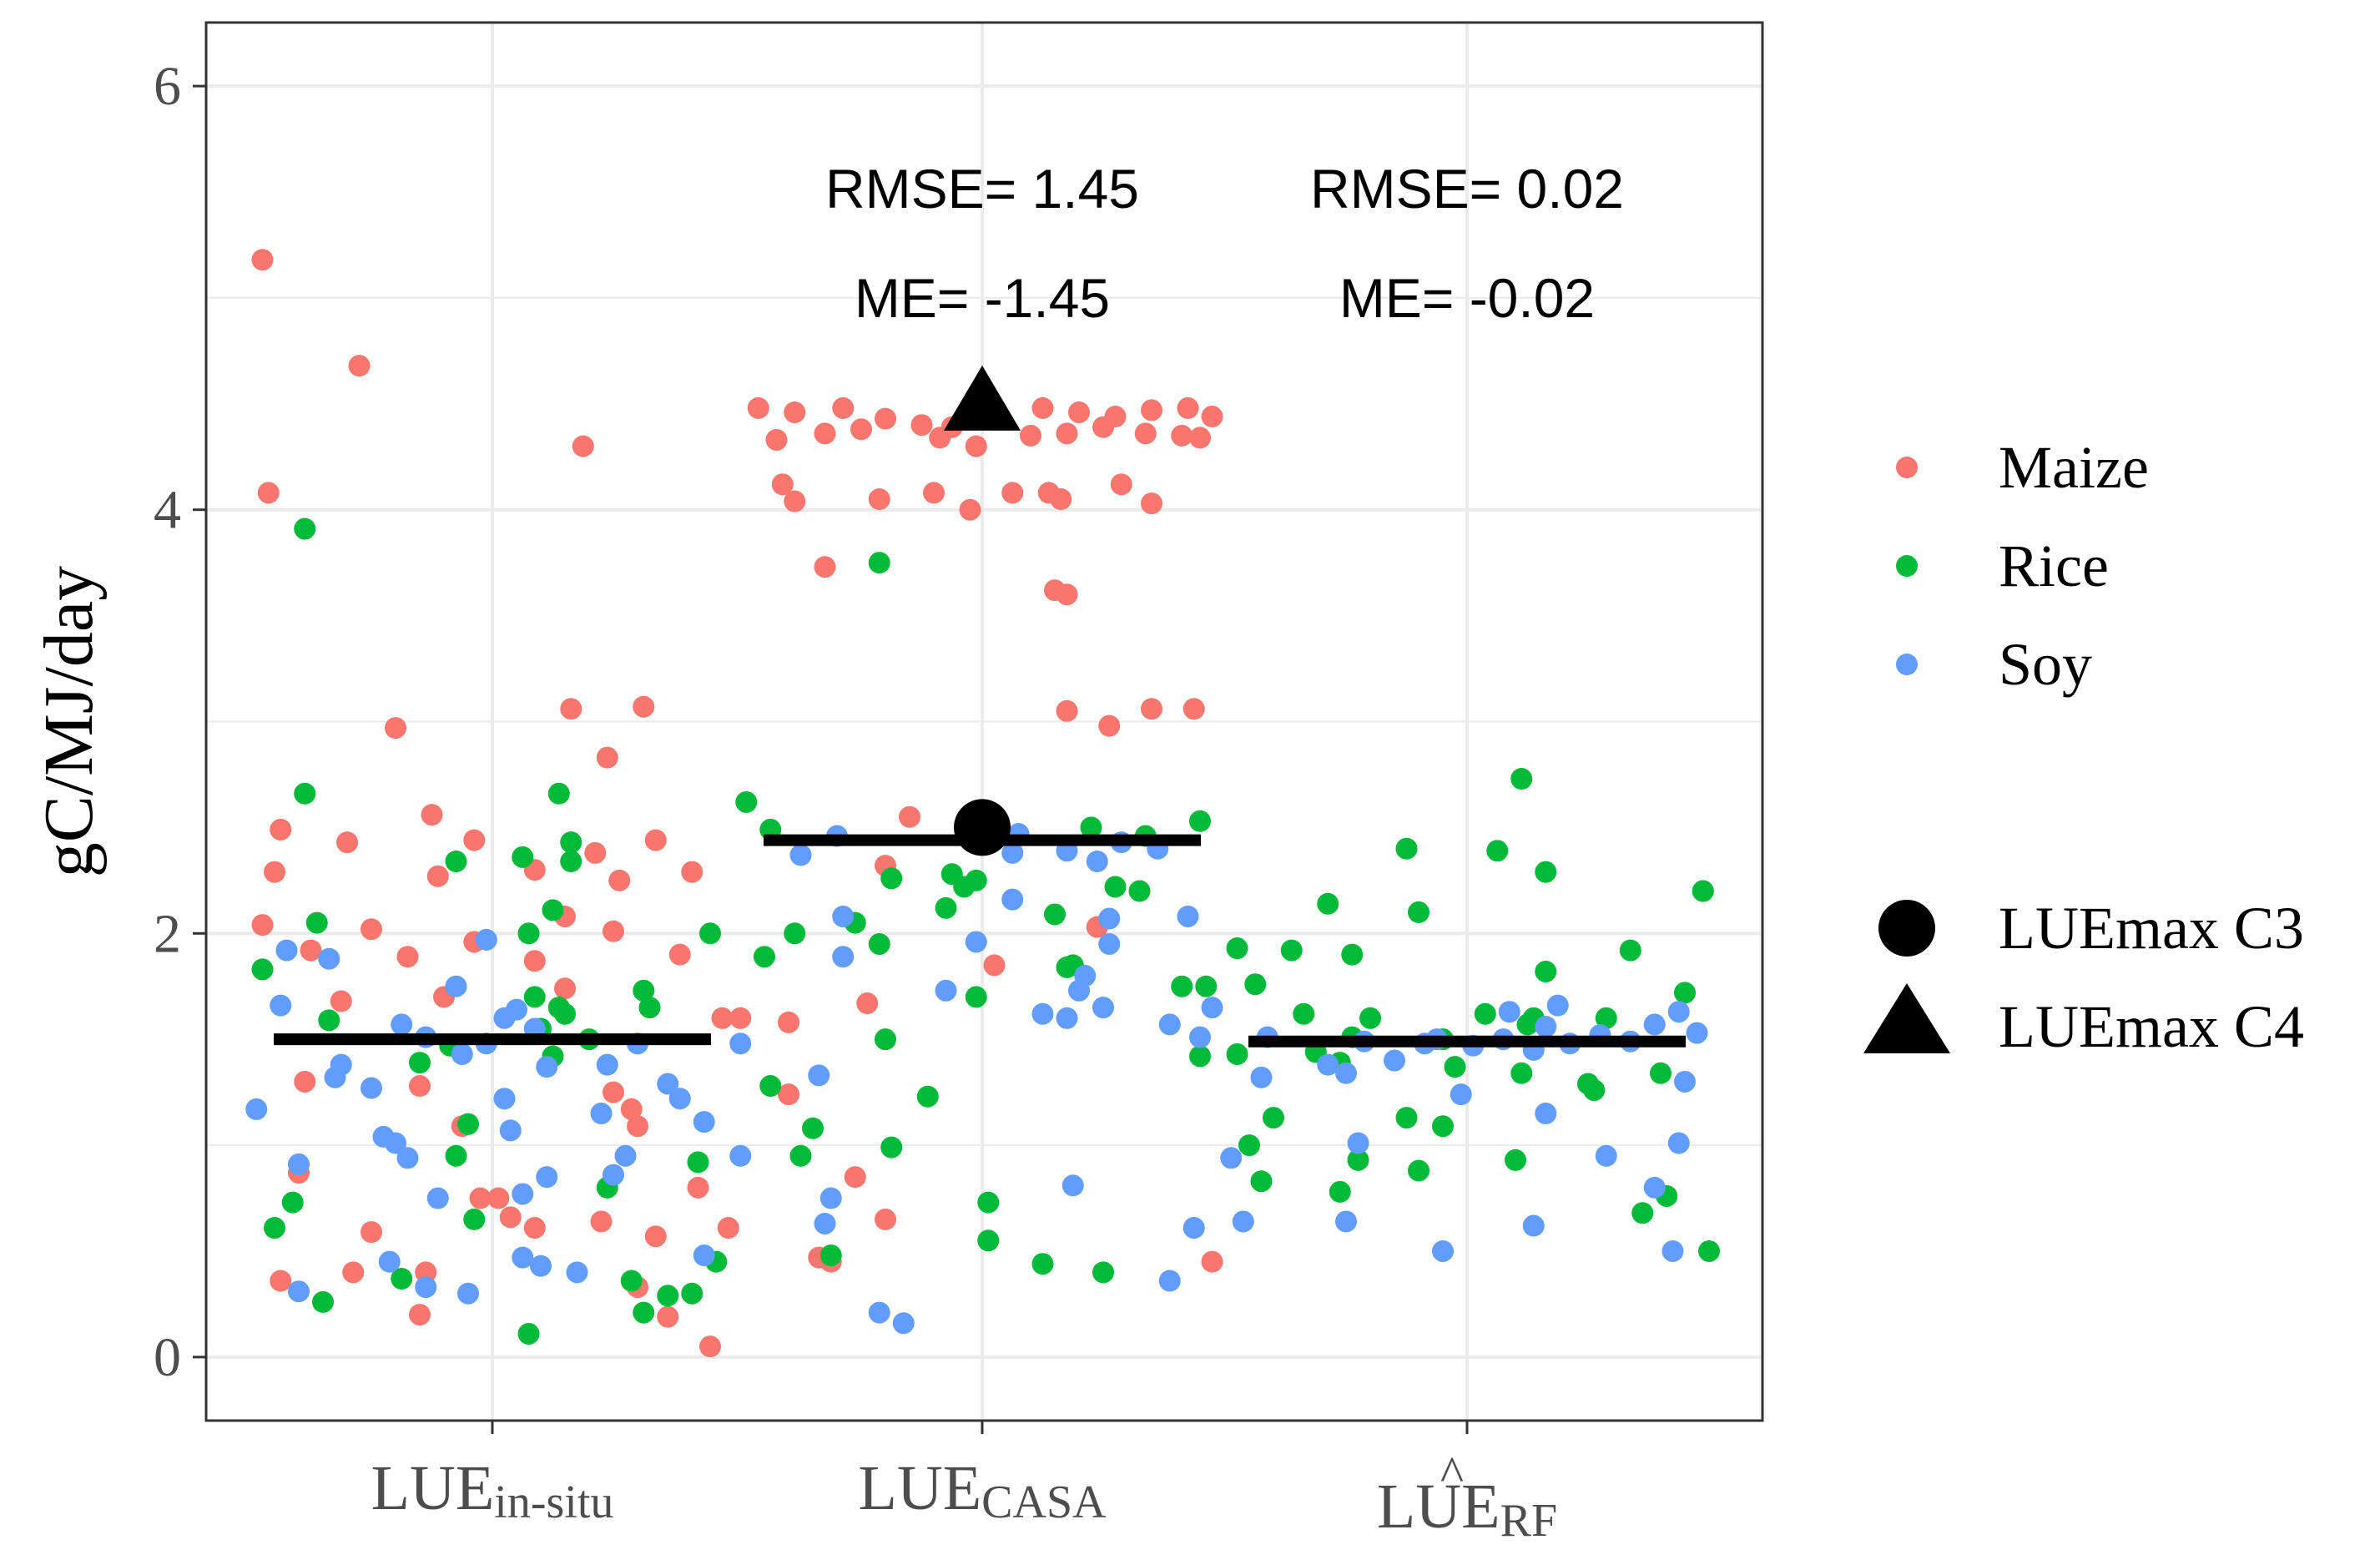  Describe the element at coordinates (1907, 566) in the screenshot. I see `legend-key-rice` at that location.